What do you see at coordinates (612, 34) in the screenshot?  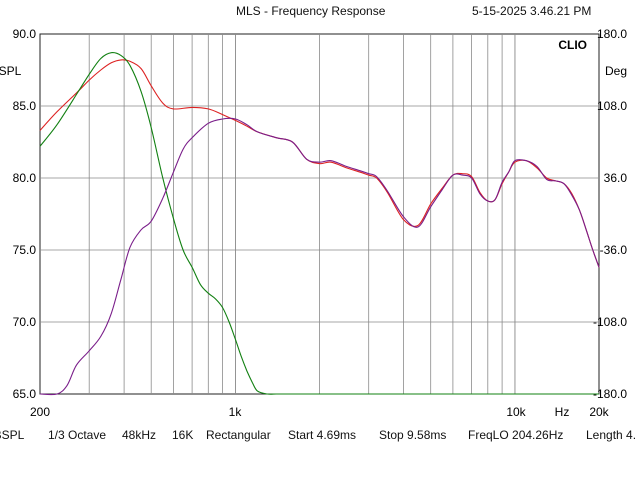 I see `y2-tick-label: 180.0` at bounding box center [612, 34].